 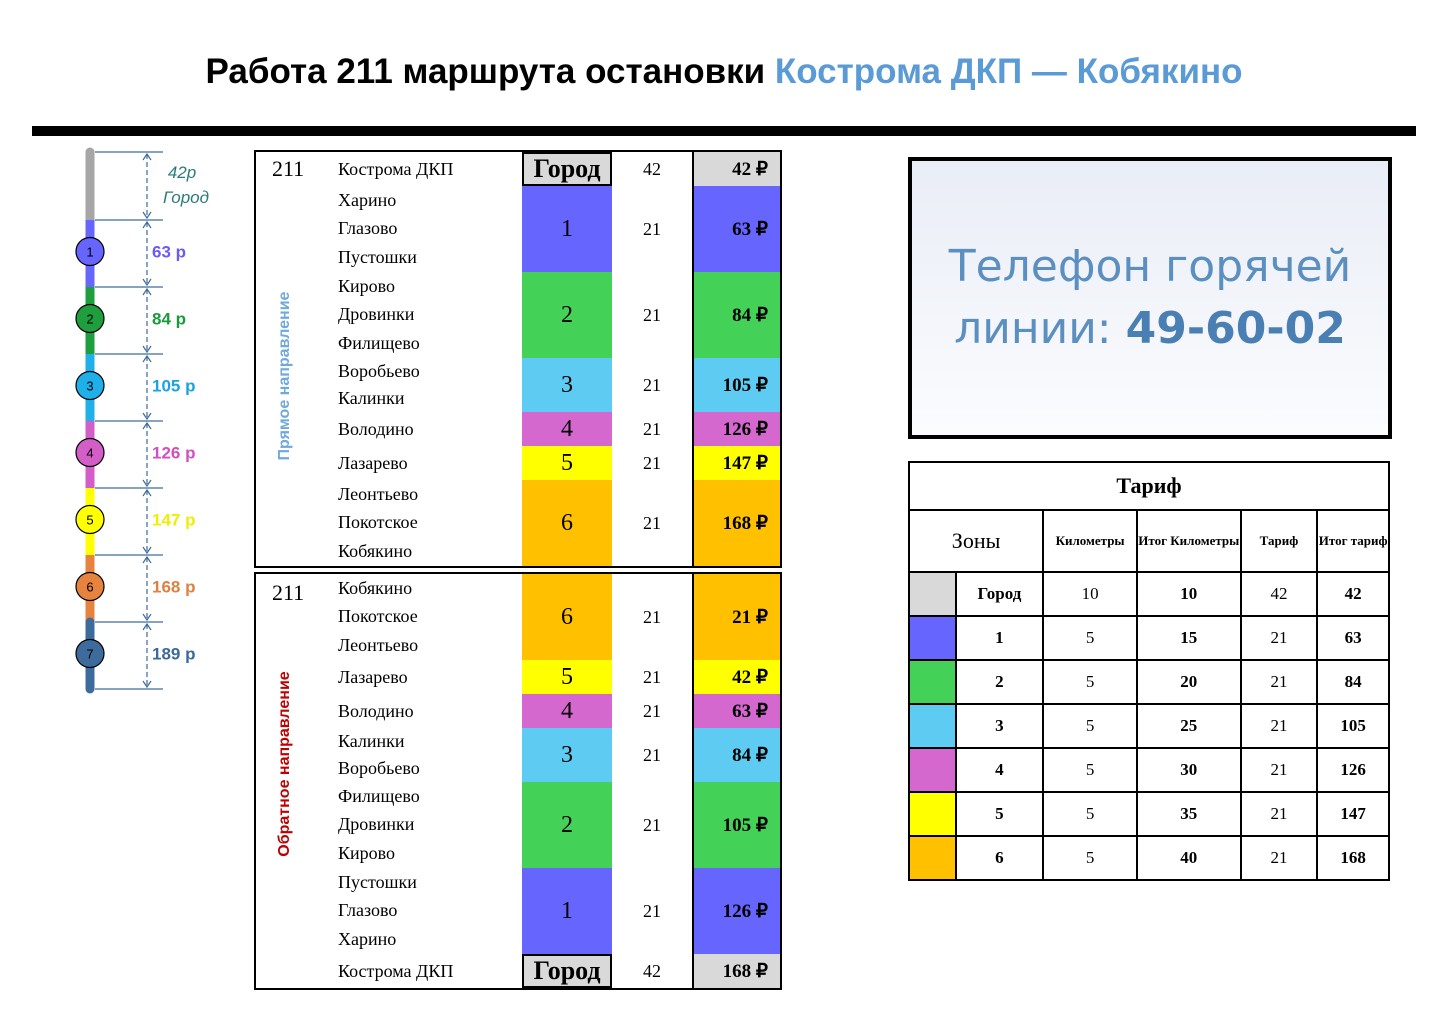 What do you see at coordinates (430, 755) in the screenshot?
I see `stops-cell: Калинки Воробьево` at bounding box center [430, 755].